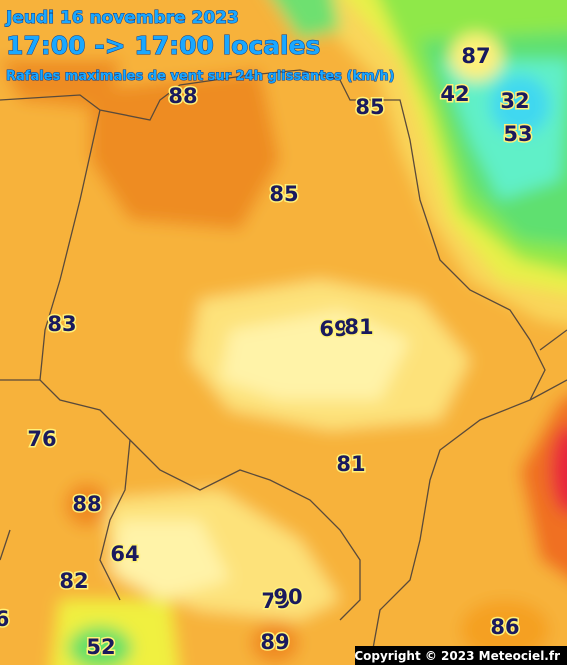 This screenshot has width=567, height=665. What do you see at coordinates (517, 134) in the screenshot?
I see `station-value: 53` at bounding box center [517, 134].